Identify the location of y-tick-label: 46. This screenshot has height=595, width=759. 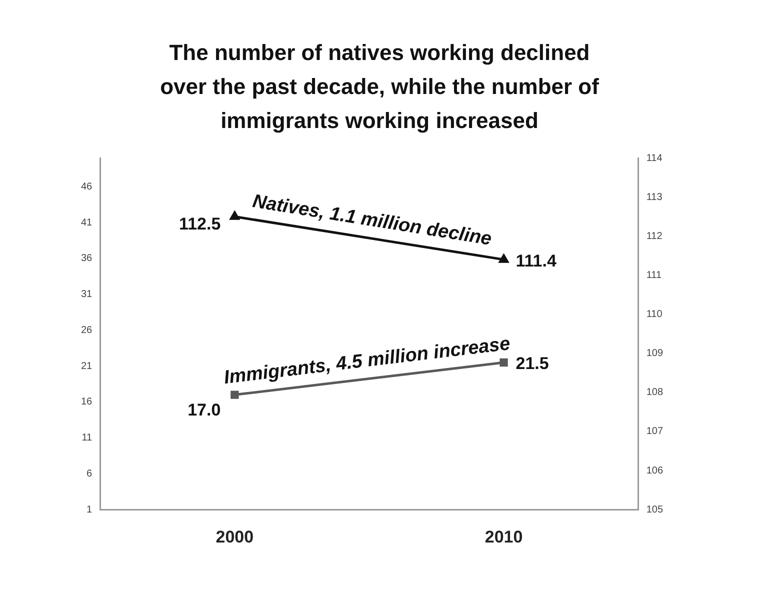
(87, 186).